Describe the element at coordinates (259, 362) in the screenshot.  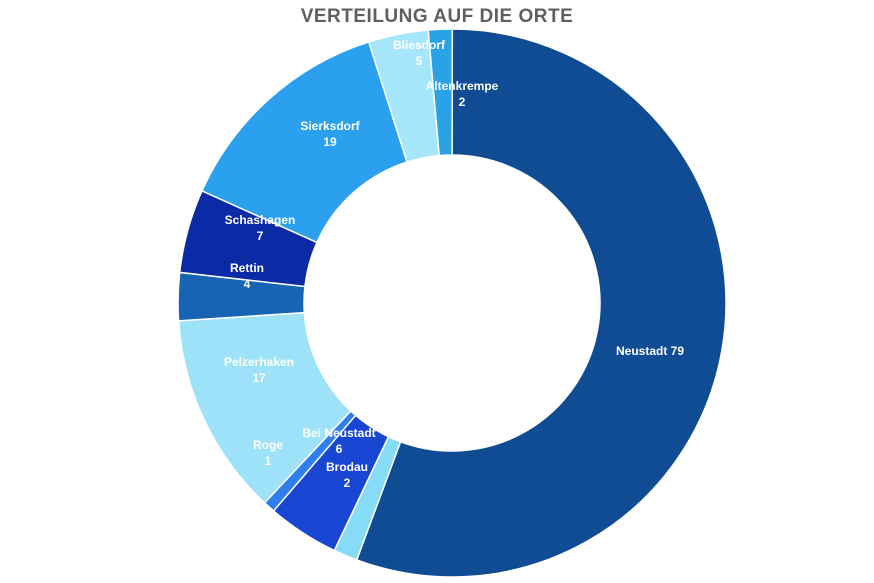
I see `label-pelzerhaken-name: Pelzerhaken` at that location.